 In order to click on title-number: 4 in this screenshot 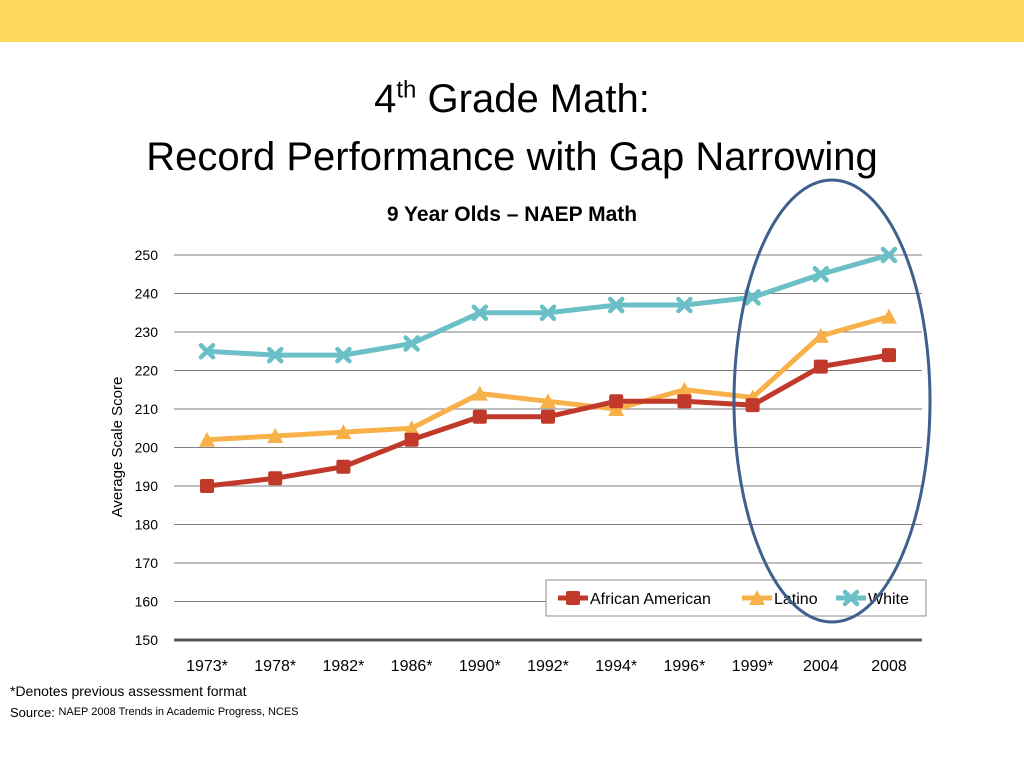, I will do `click(385, 99)`.